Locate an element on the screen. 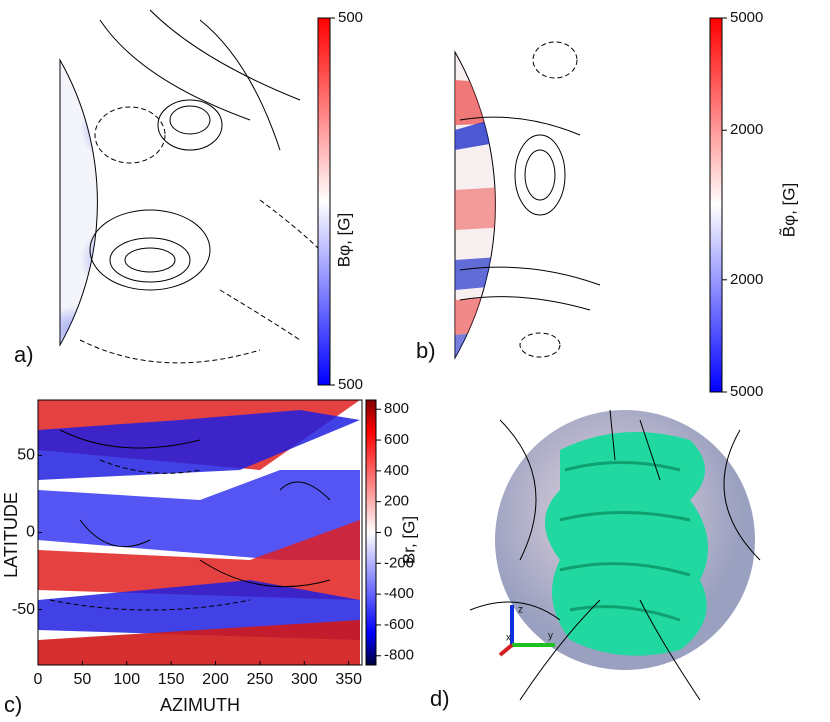 The image size is (830, 722). colorbar-tick-label: 200 is located at coordinates (396, 501).